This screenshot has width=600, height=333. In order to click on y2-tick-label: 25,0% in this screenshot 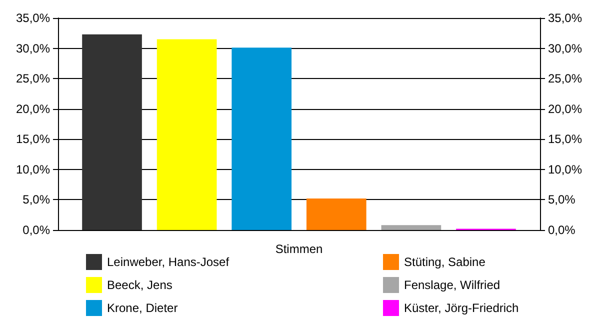, I will do `click(565, 79)`.